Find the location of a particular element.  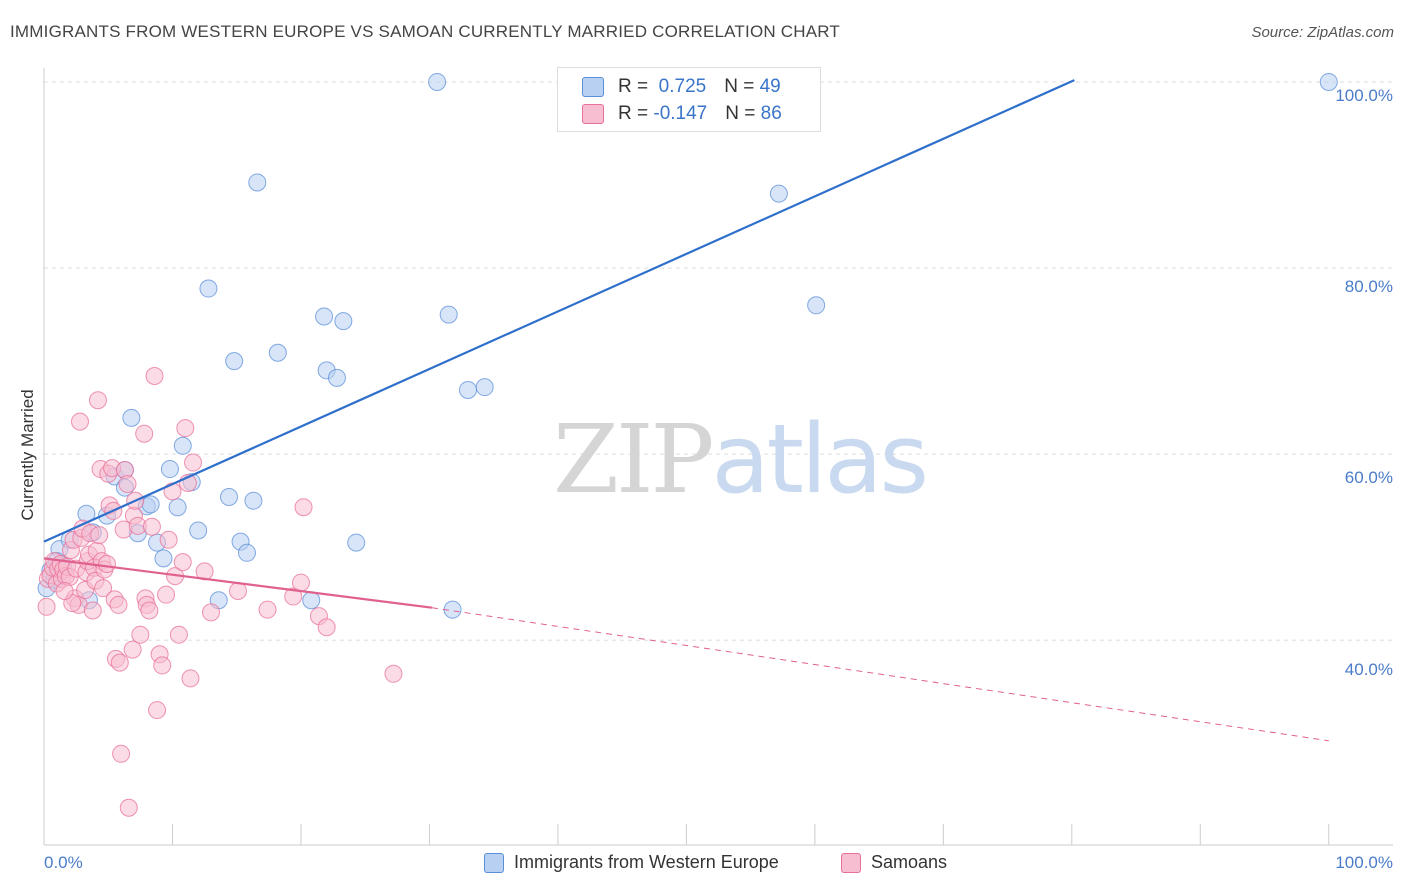

legend-item-samoans: Samoans is located at coordinates (894, 862).